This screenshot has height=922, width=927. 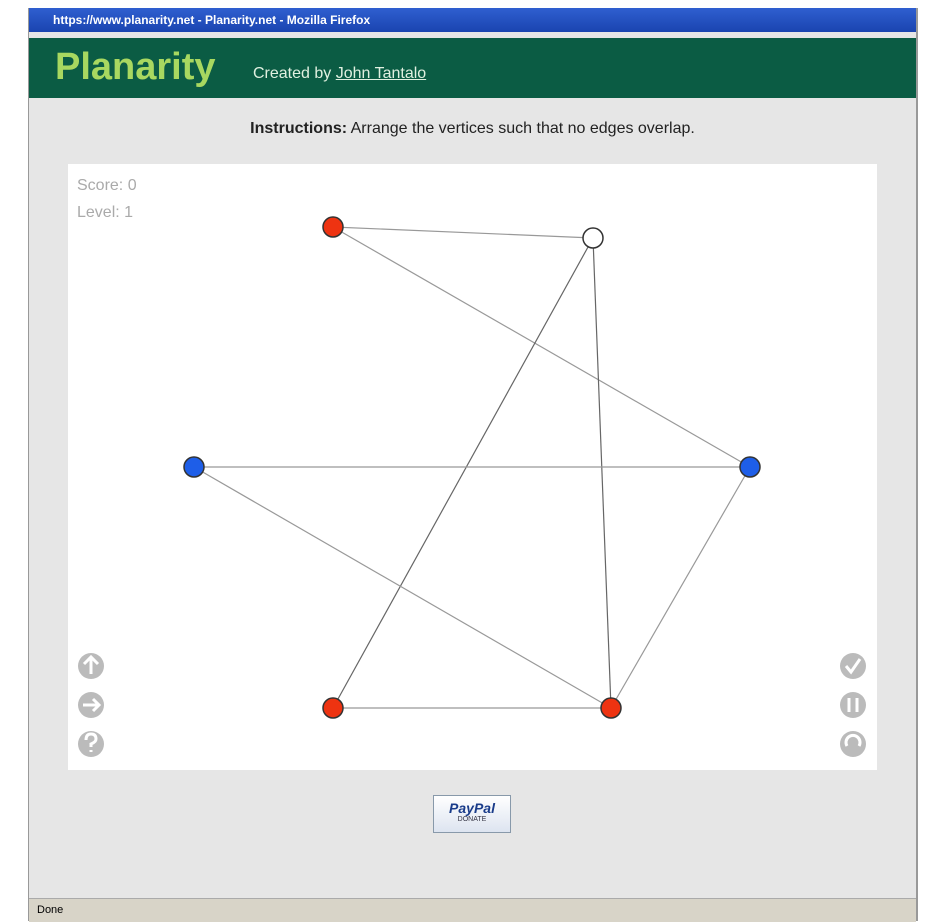 What do you see at coordinates (472, 819) in the screenshot?
I see `donate-label: DONATE` at bounding box center [472, 819].